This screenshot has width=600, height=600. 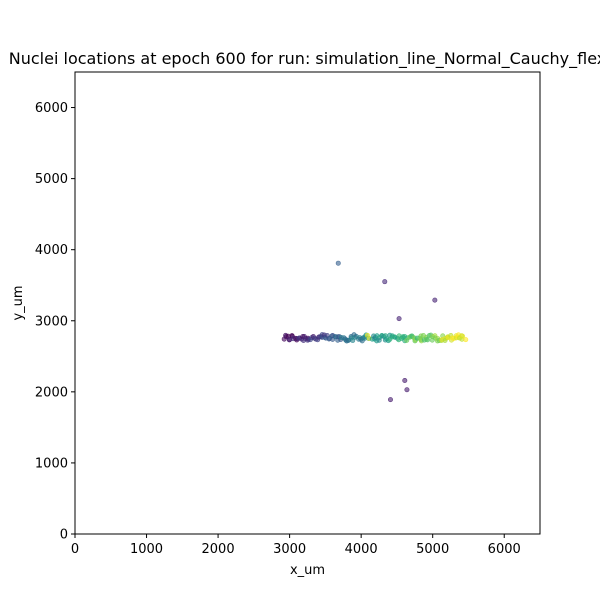 What do you see at coordinates (146, 549) in the screenshot?
I see `x-tick-label: 1000` at bounding box center [146, 549].